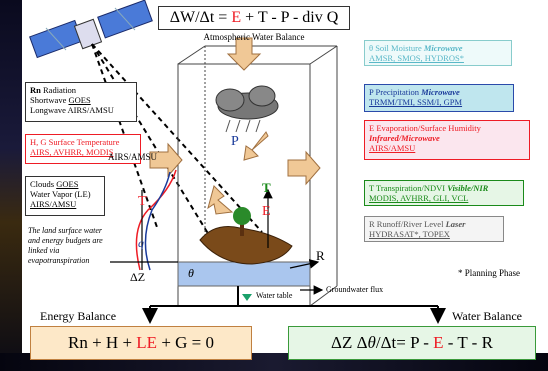 Image resolution: width=548 pixels, height=371 pixels. I want to click on label-dz: ΔZ, so click(138, 277).